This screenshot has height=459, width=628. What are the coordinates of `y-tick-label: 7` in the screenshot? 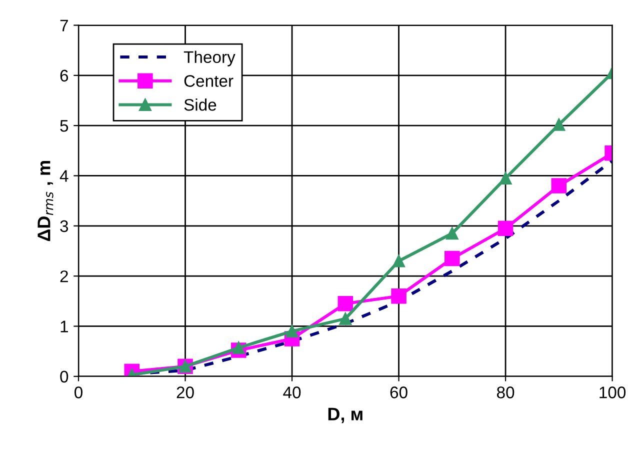 It's located at (64, 26).